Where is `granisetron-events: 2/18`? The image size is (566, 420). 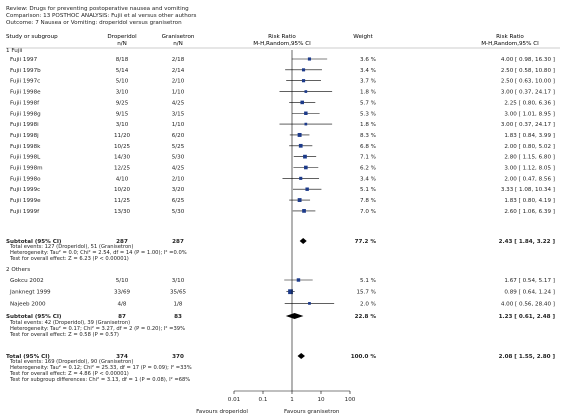 granisetron-events: 2/18 is located at coordinates (178, 60).